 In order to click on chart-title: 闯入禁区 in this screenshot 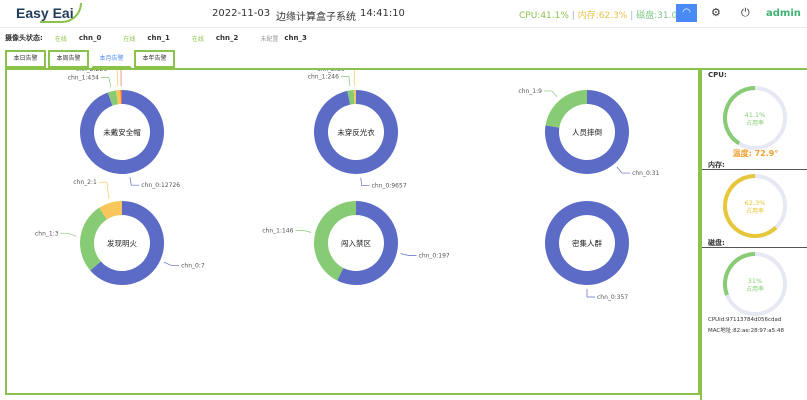, I will do `click(356, 243)`.